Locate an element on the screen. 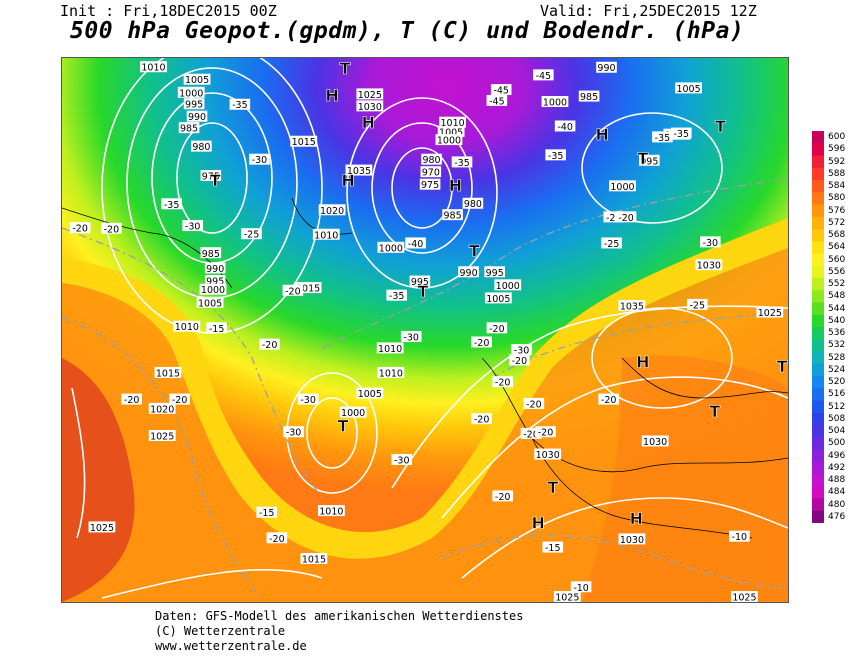  pressure-label: 1000 is located at coordinates (622, 187).